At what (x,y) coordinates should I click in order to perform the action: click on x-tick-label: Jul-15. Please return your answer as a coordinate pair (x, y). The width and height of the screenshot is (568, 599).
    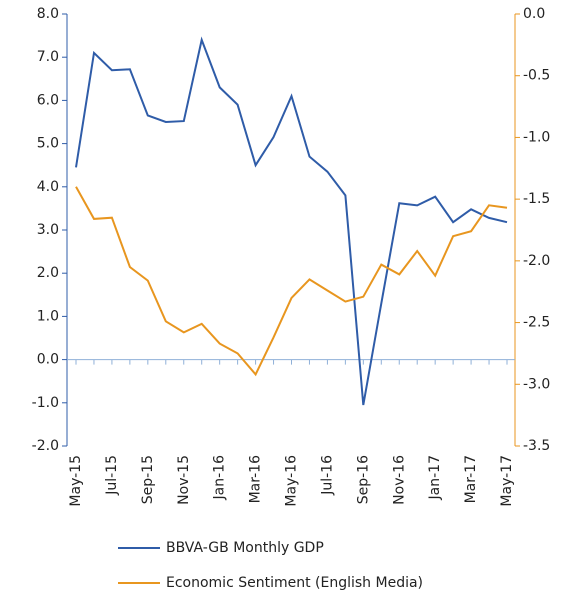
    Looking at the image, I should click on (112, 475).